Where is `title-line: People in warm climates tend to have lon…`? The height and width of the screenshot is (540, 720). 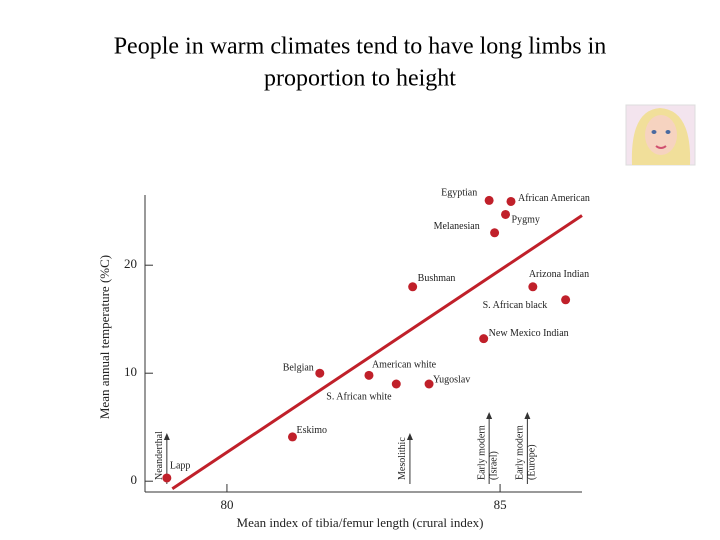
title-line: People in warm climates tend to have lon… is located at coordinates (360, 47).